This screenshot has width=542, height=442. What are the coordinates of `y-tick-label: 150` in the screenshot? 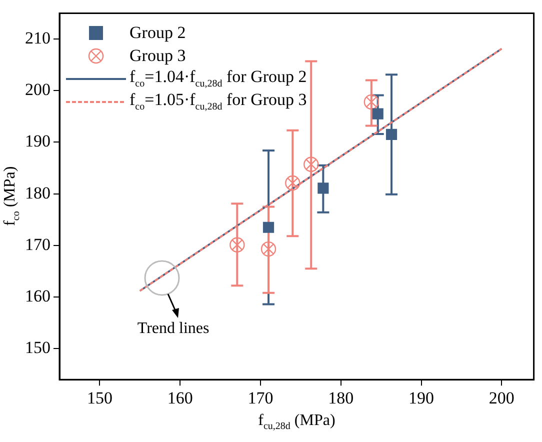 It's located at (37, 348).